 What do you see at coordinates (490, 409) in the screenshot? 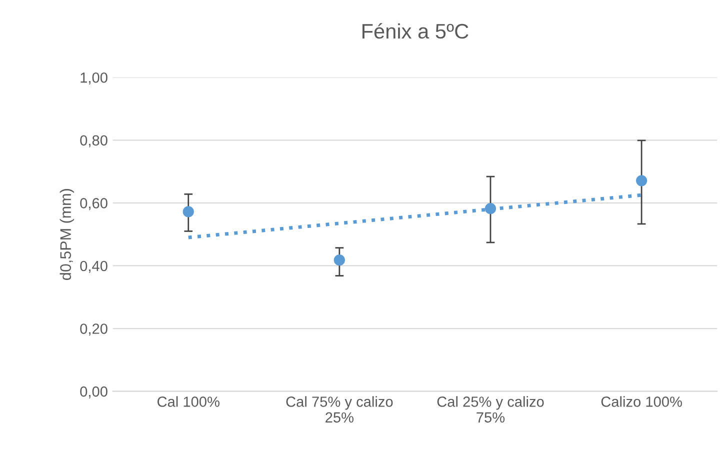
I see `x-tick-label: Cal 25% y calizo 75%` at bounding box center [490, 409].